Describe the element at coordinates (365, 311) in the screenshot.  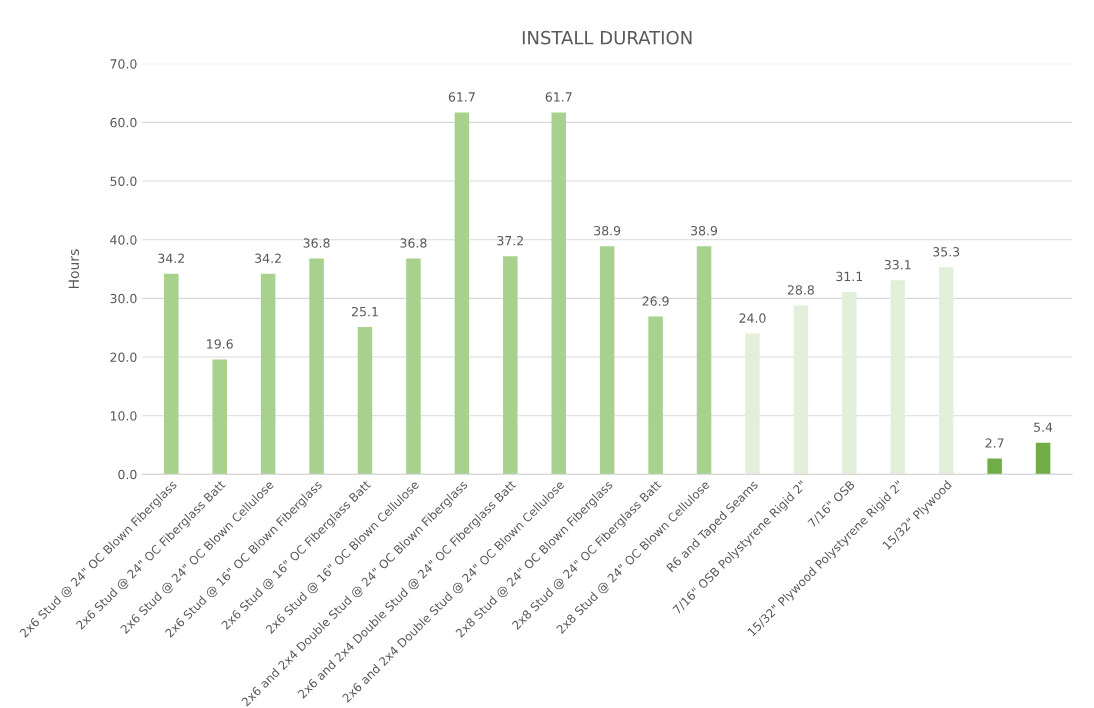
I see `data-label: 25.1` at that location.